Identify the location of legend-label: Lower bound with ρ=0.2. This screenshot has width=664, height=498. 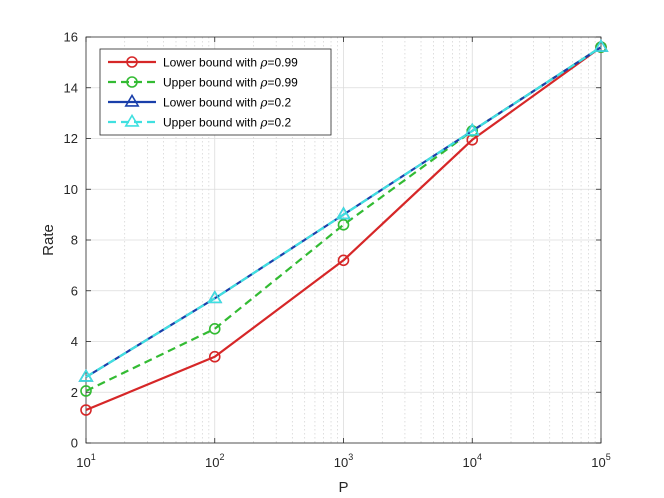
(227, 103).